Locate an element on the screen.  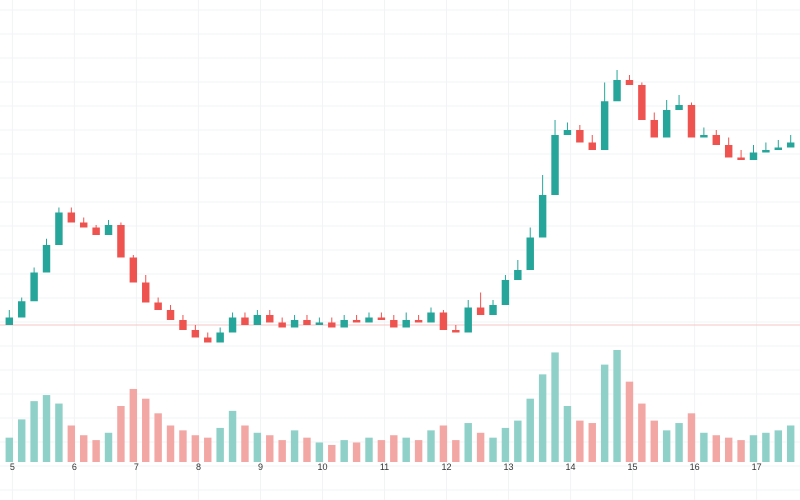
x-tick-label: 17 is located at coordinates (757, 467).